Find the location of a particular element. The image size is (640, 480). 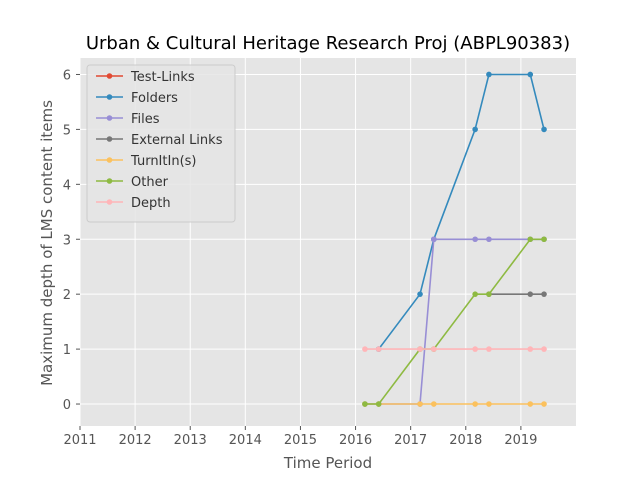

legend-marker-test-links is located at coordinates (109, 76).